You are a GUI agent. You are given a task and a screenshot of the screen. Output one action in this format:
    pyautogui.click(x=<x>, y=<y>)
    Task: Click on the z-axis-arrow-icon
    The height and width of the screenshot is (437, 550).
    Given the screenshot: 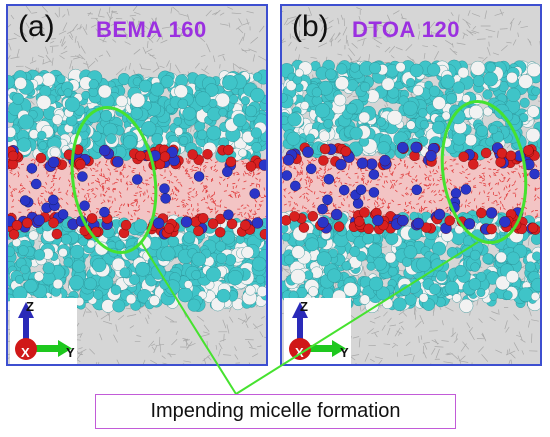 What is the action you would take?
    pyautogui.click(x=26, y=331)
    